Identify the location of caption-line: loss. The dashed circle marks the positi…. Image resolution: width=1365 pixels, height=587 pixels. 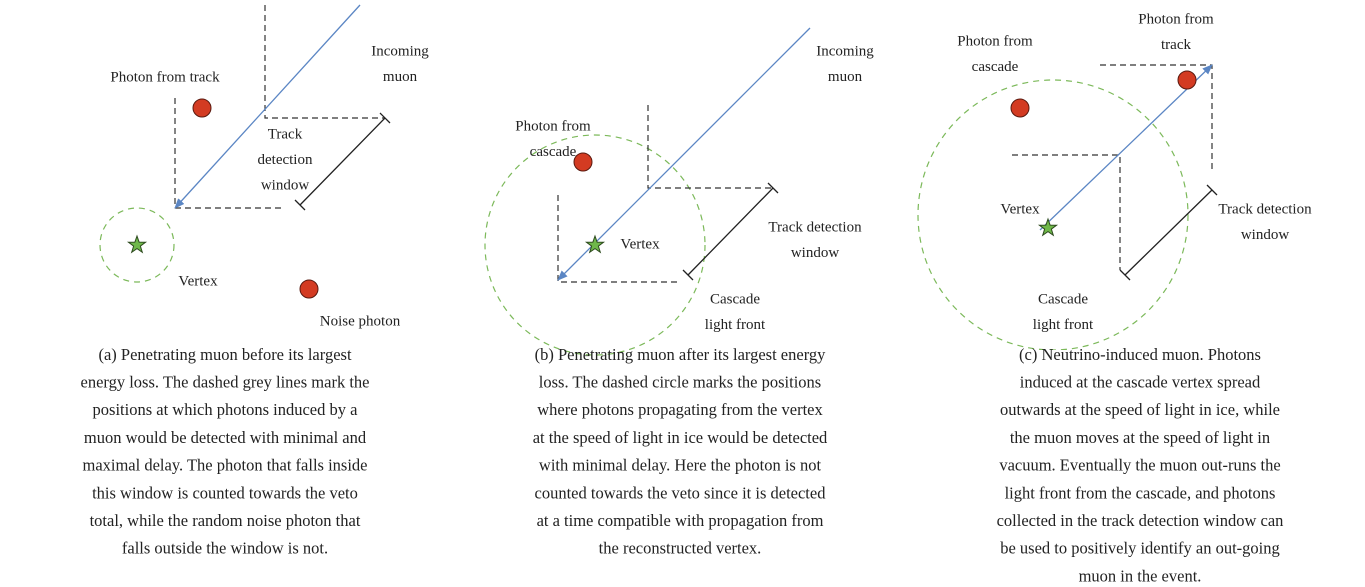
(680, 381).